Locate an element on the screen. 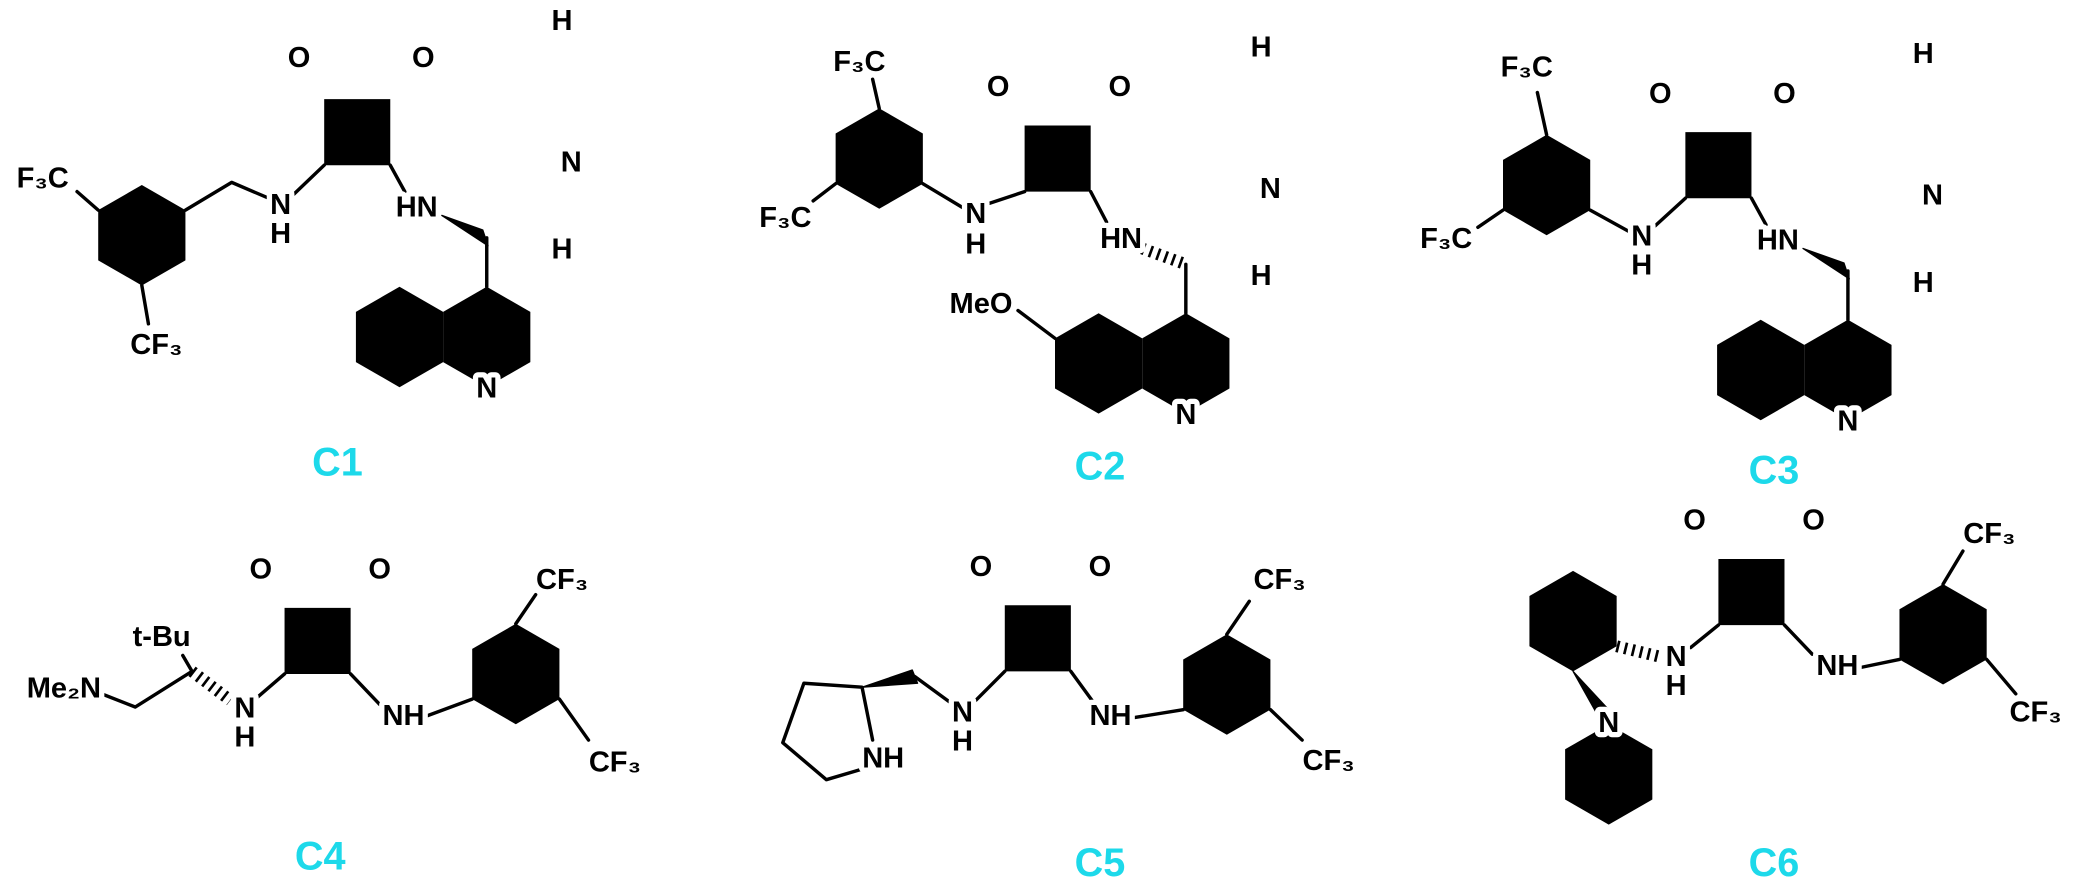  compound-label: C2 is located at coordinates (1100, 467).